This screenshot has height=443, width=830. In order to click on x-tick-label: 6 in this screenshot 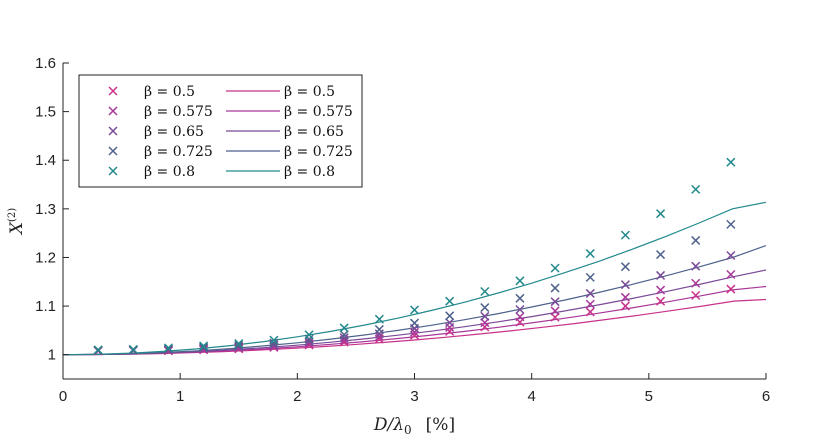, I will do `click(766, 396)`.